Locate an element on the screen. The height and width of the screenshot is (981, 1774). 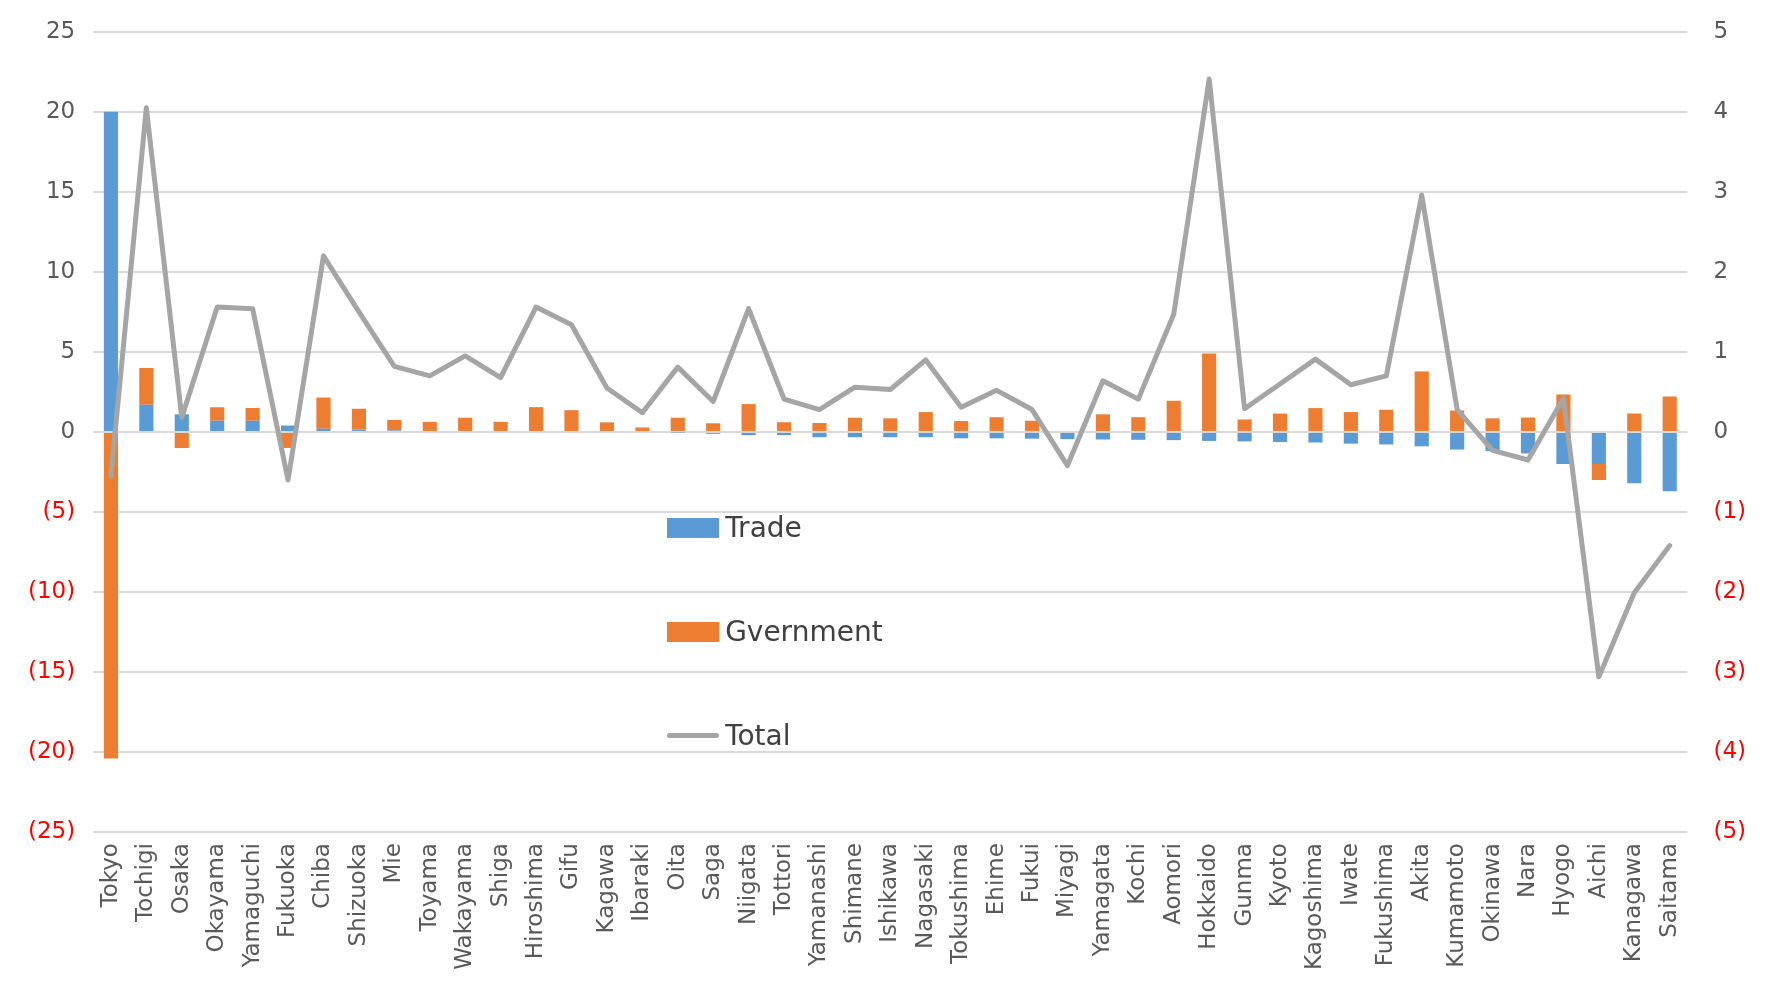
y-tick-label: 20 is located at coordinates (60, 109).